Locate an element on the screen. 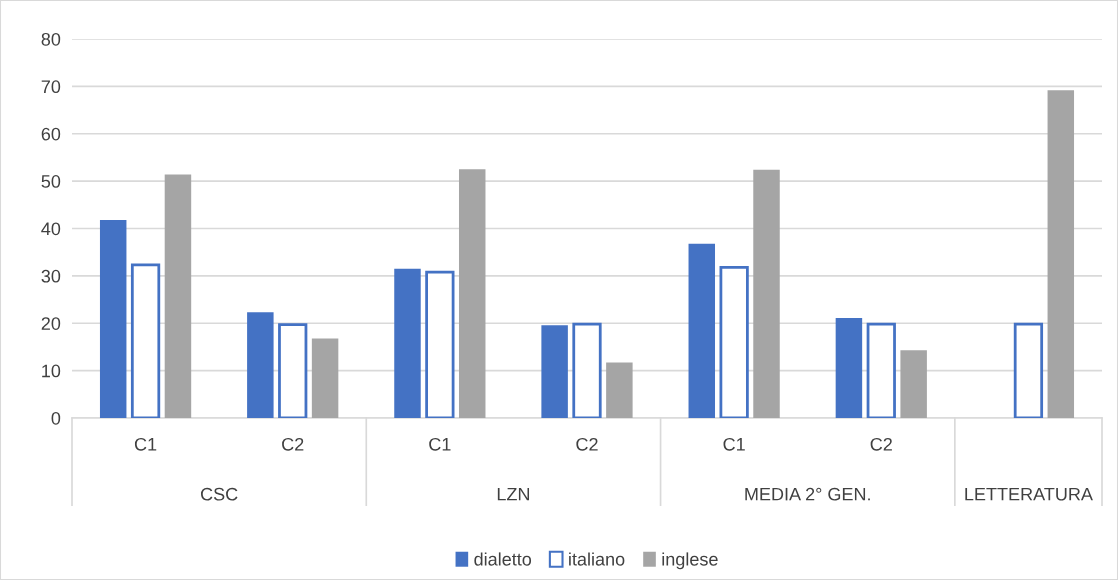 Image resolution: width=1118 pixels, height=580 pixels. y-tick-label: 70 is located at coordinates (51, 87).